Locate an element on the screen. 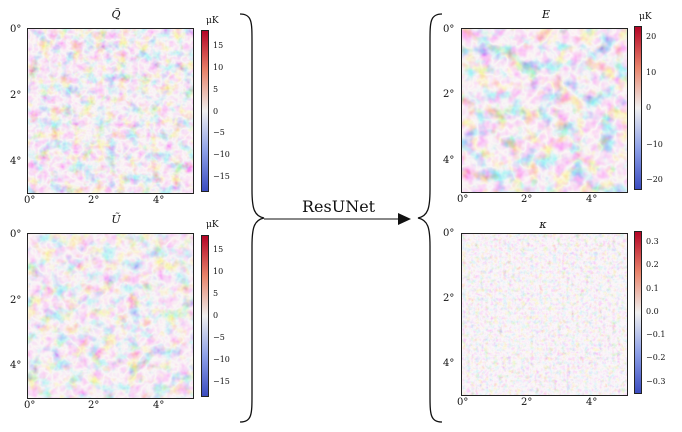 This screenshot has height=432, width=682. resunet-label: ResUNet is located at coordinates (339, 206).